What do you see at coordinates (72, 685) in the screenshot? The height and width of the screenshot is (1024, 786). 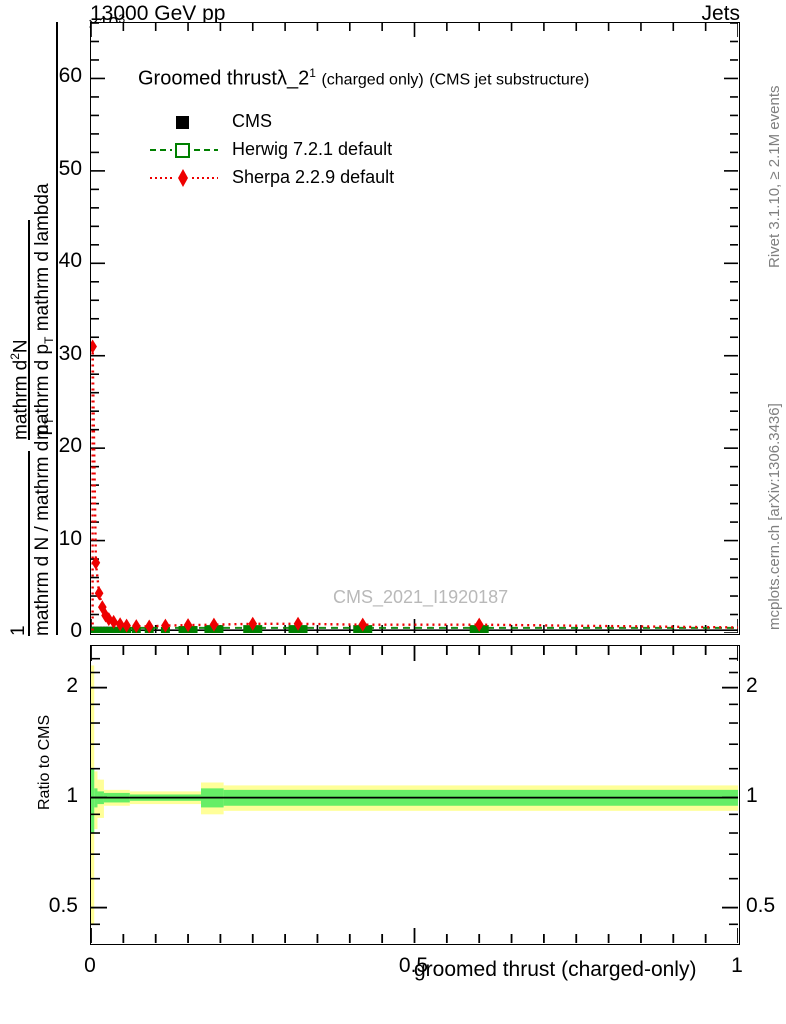 I see `ratio-axis-tick-label: 2` at bounding box center [72, 685].